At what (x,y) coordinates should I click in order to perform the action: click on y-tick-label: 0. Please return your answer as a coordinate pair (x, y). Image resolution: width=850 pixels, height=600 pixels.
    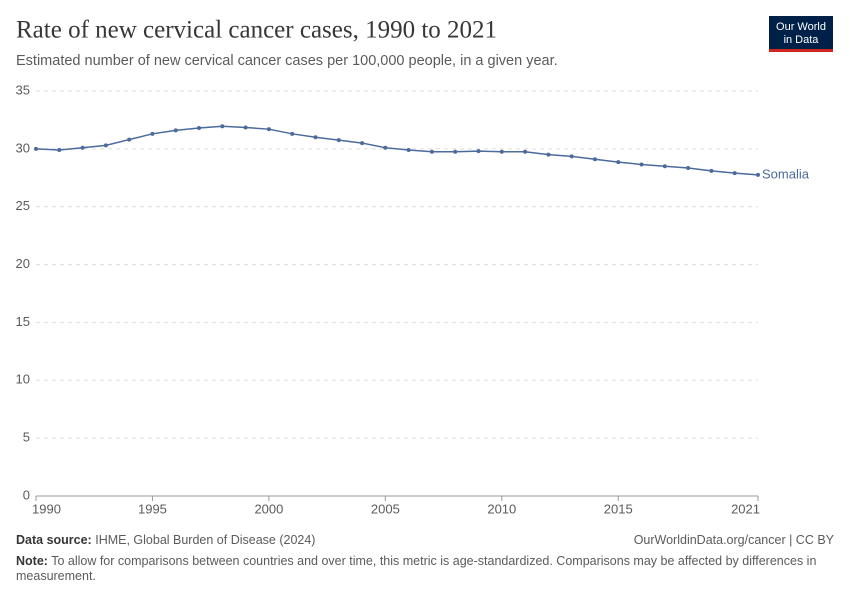
    Looking at the image, I should click on (26, 494).